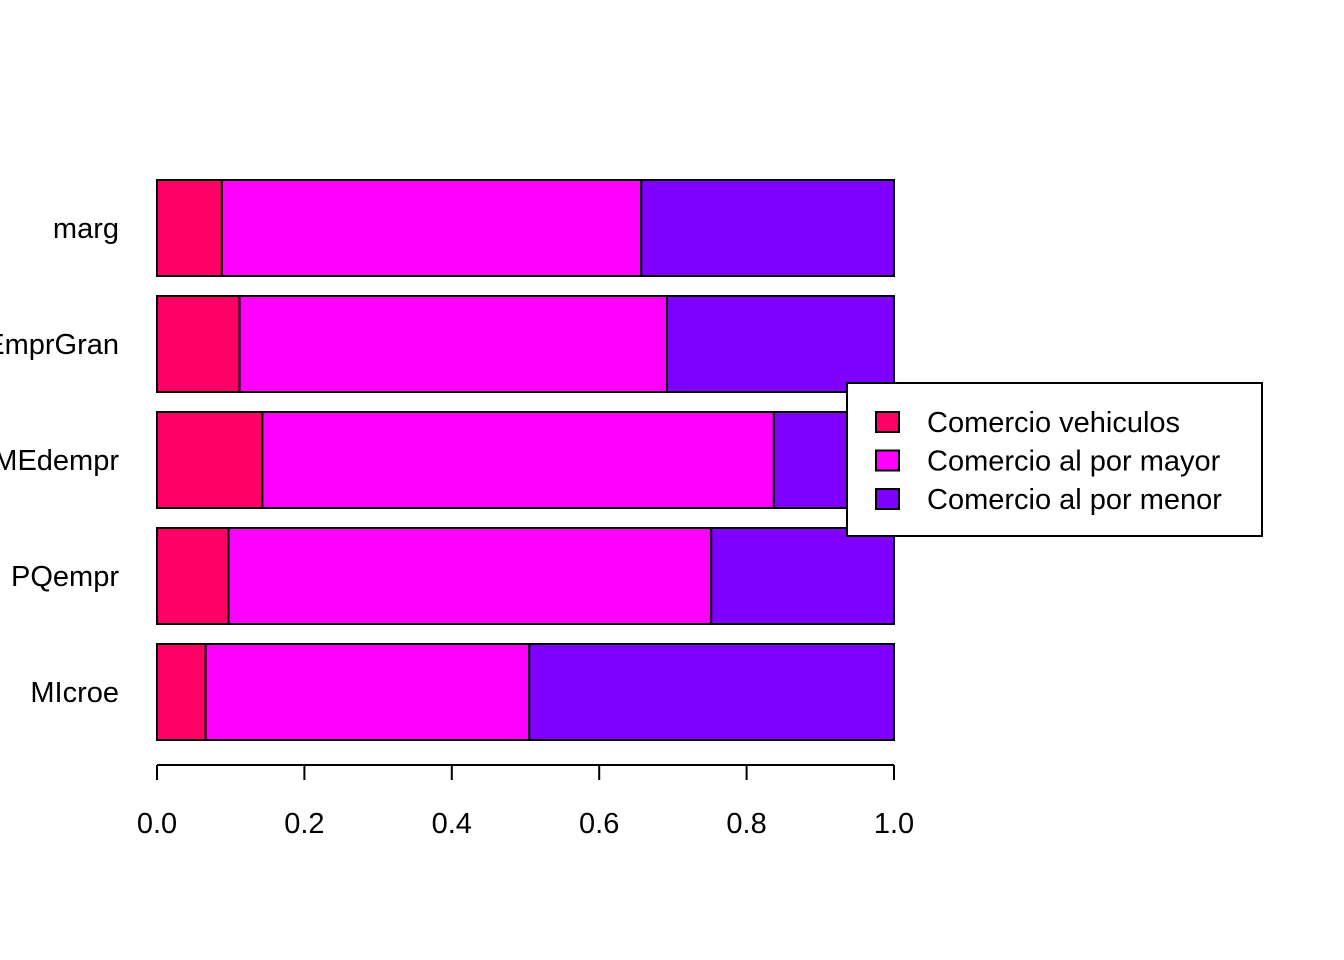  I want to click on category-label: MEdempr, so click(59, 461).